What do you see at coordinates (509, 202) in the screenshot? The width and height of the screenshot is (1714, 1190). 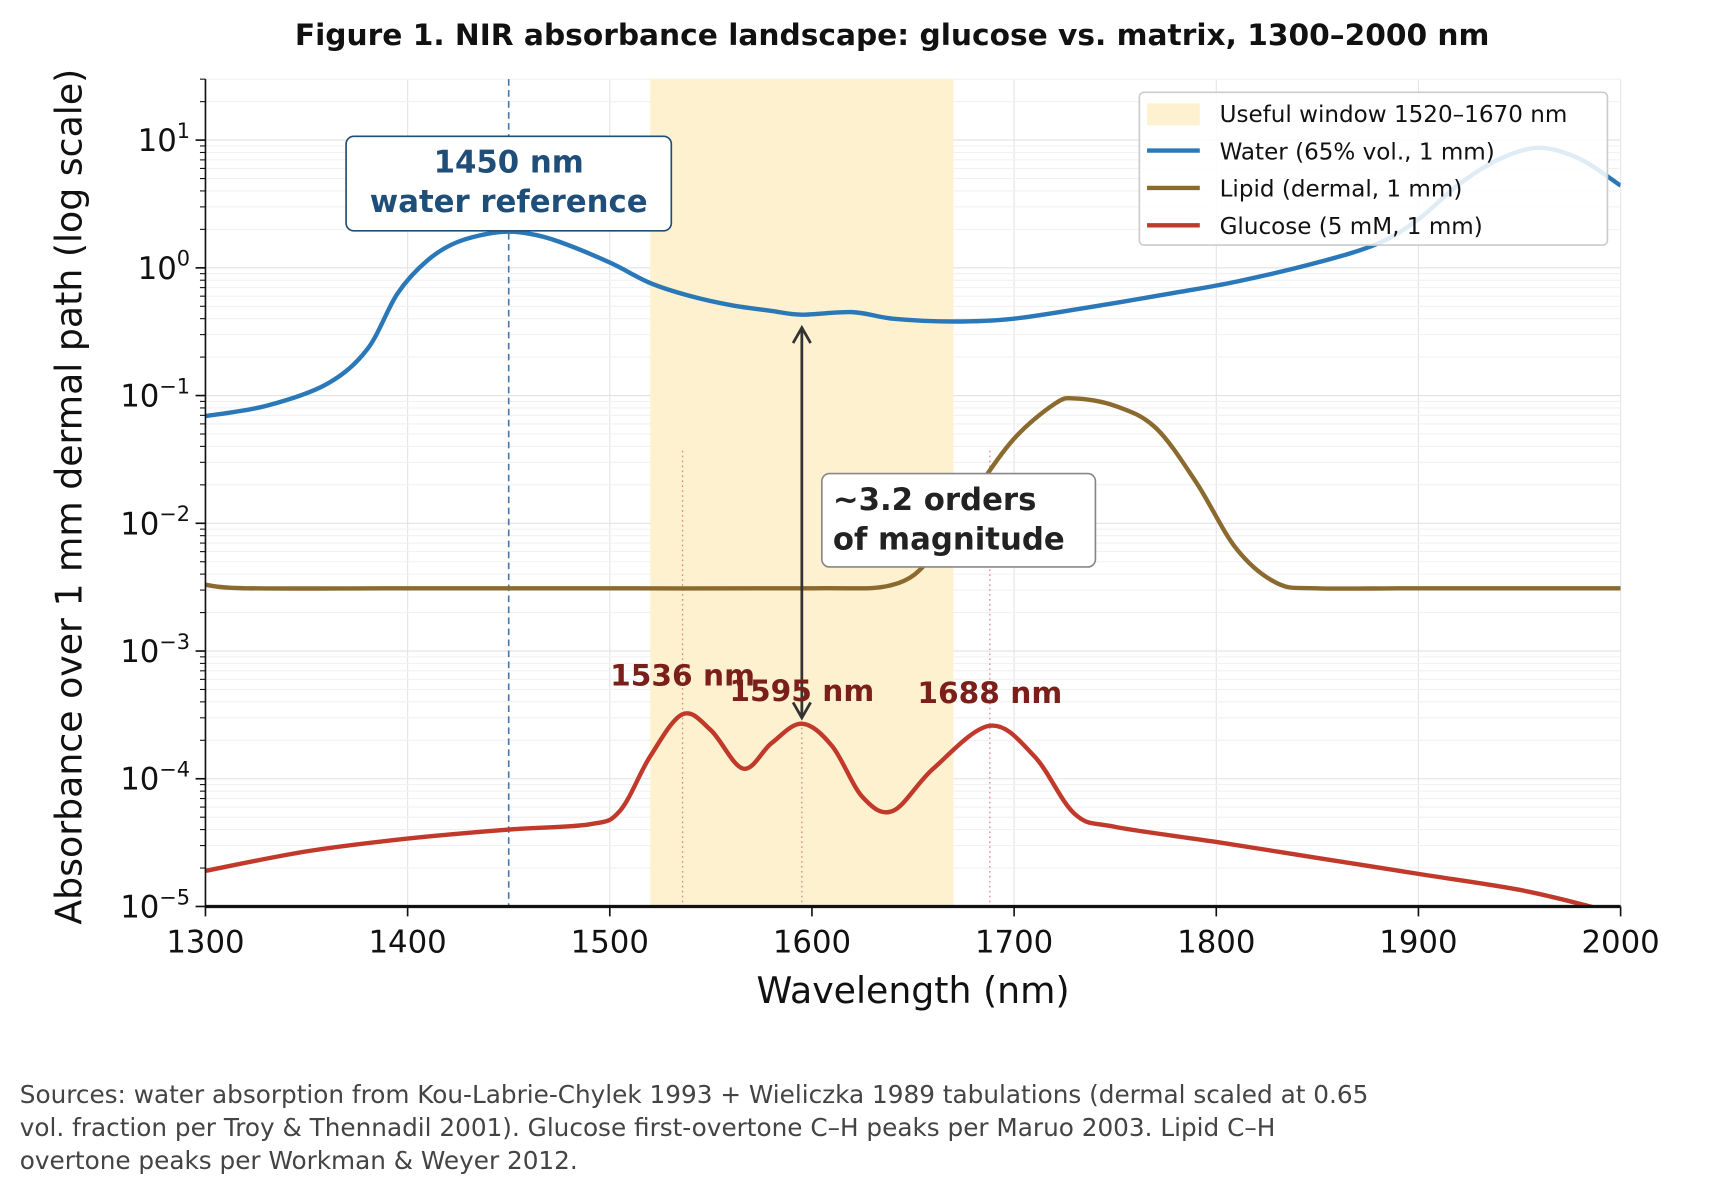 I see `water-reference-label: water reference` at bounding box center [509, 202].